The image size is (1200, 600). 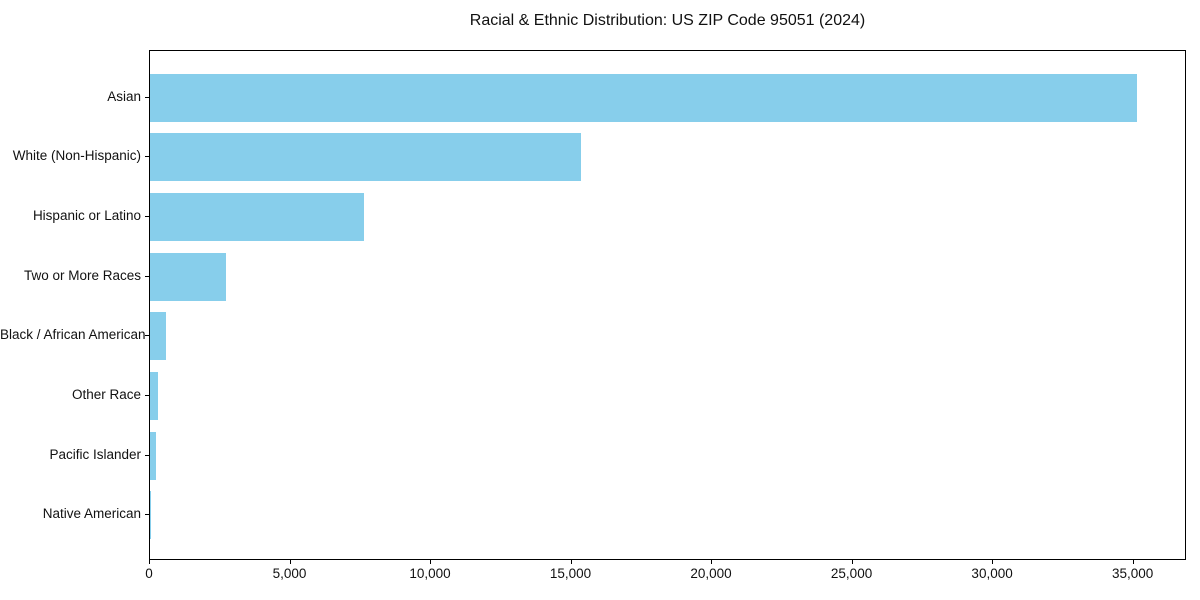 I want to click on x-tick-label: 15,000, so click(x=570, y=573).